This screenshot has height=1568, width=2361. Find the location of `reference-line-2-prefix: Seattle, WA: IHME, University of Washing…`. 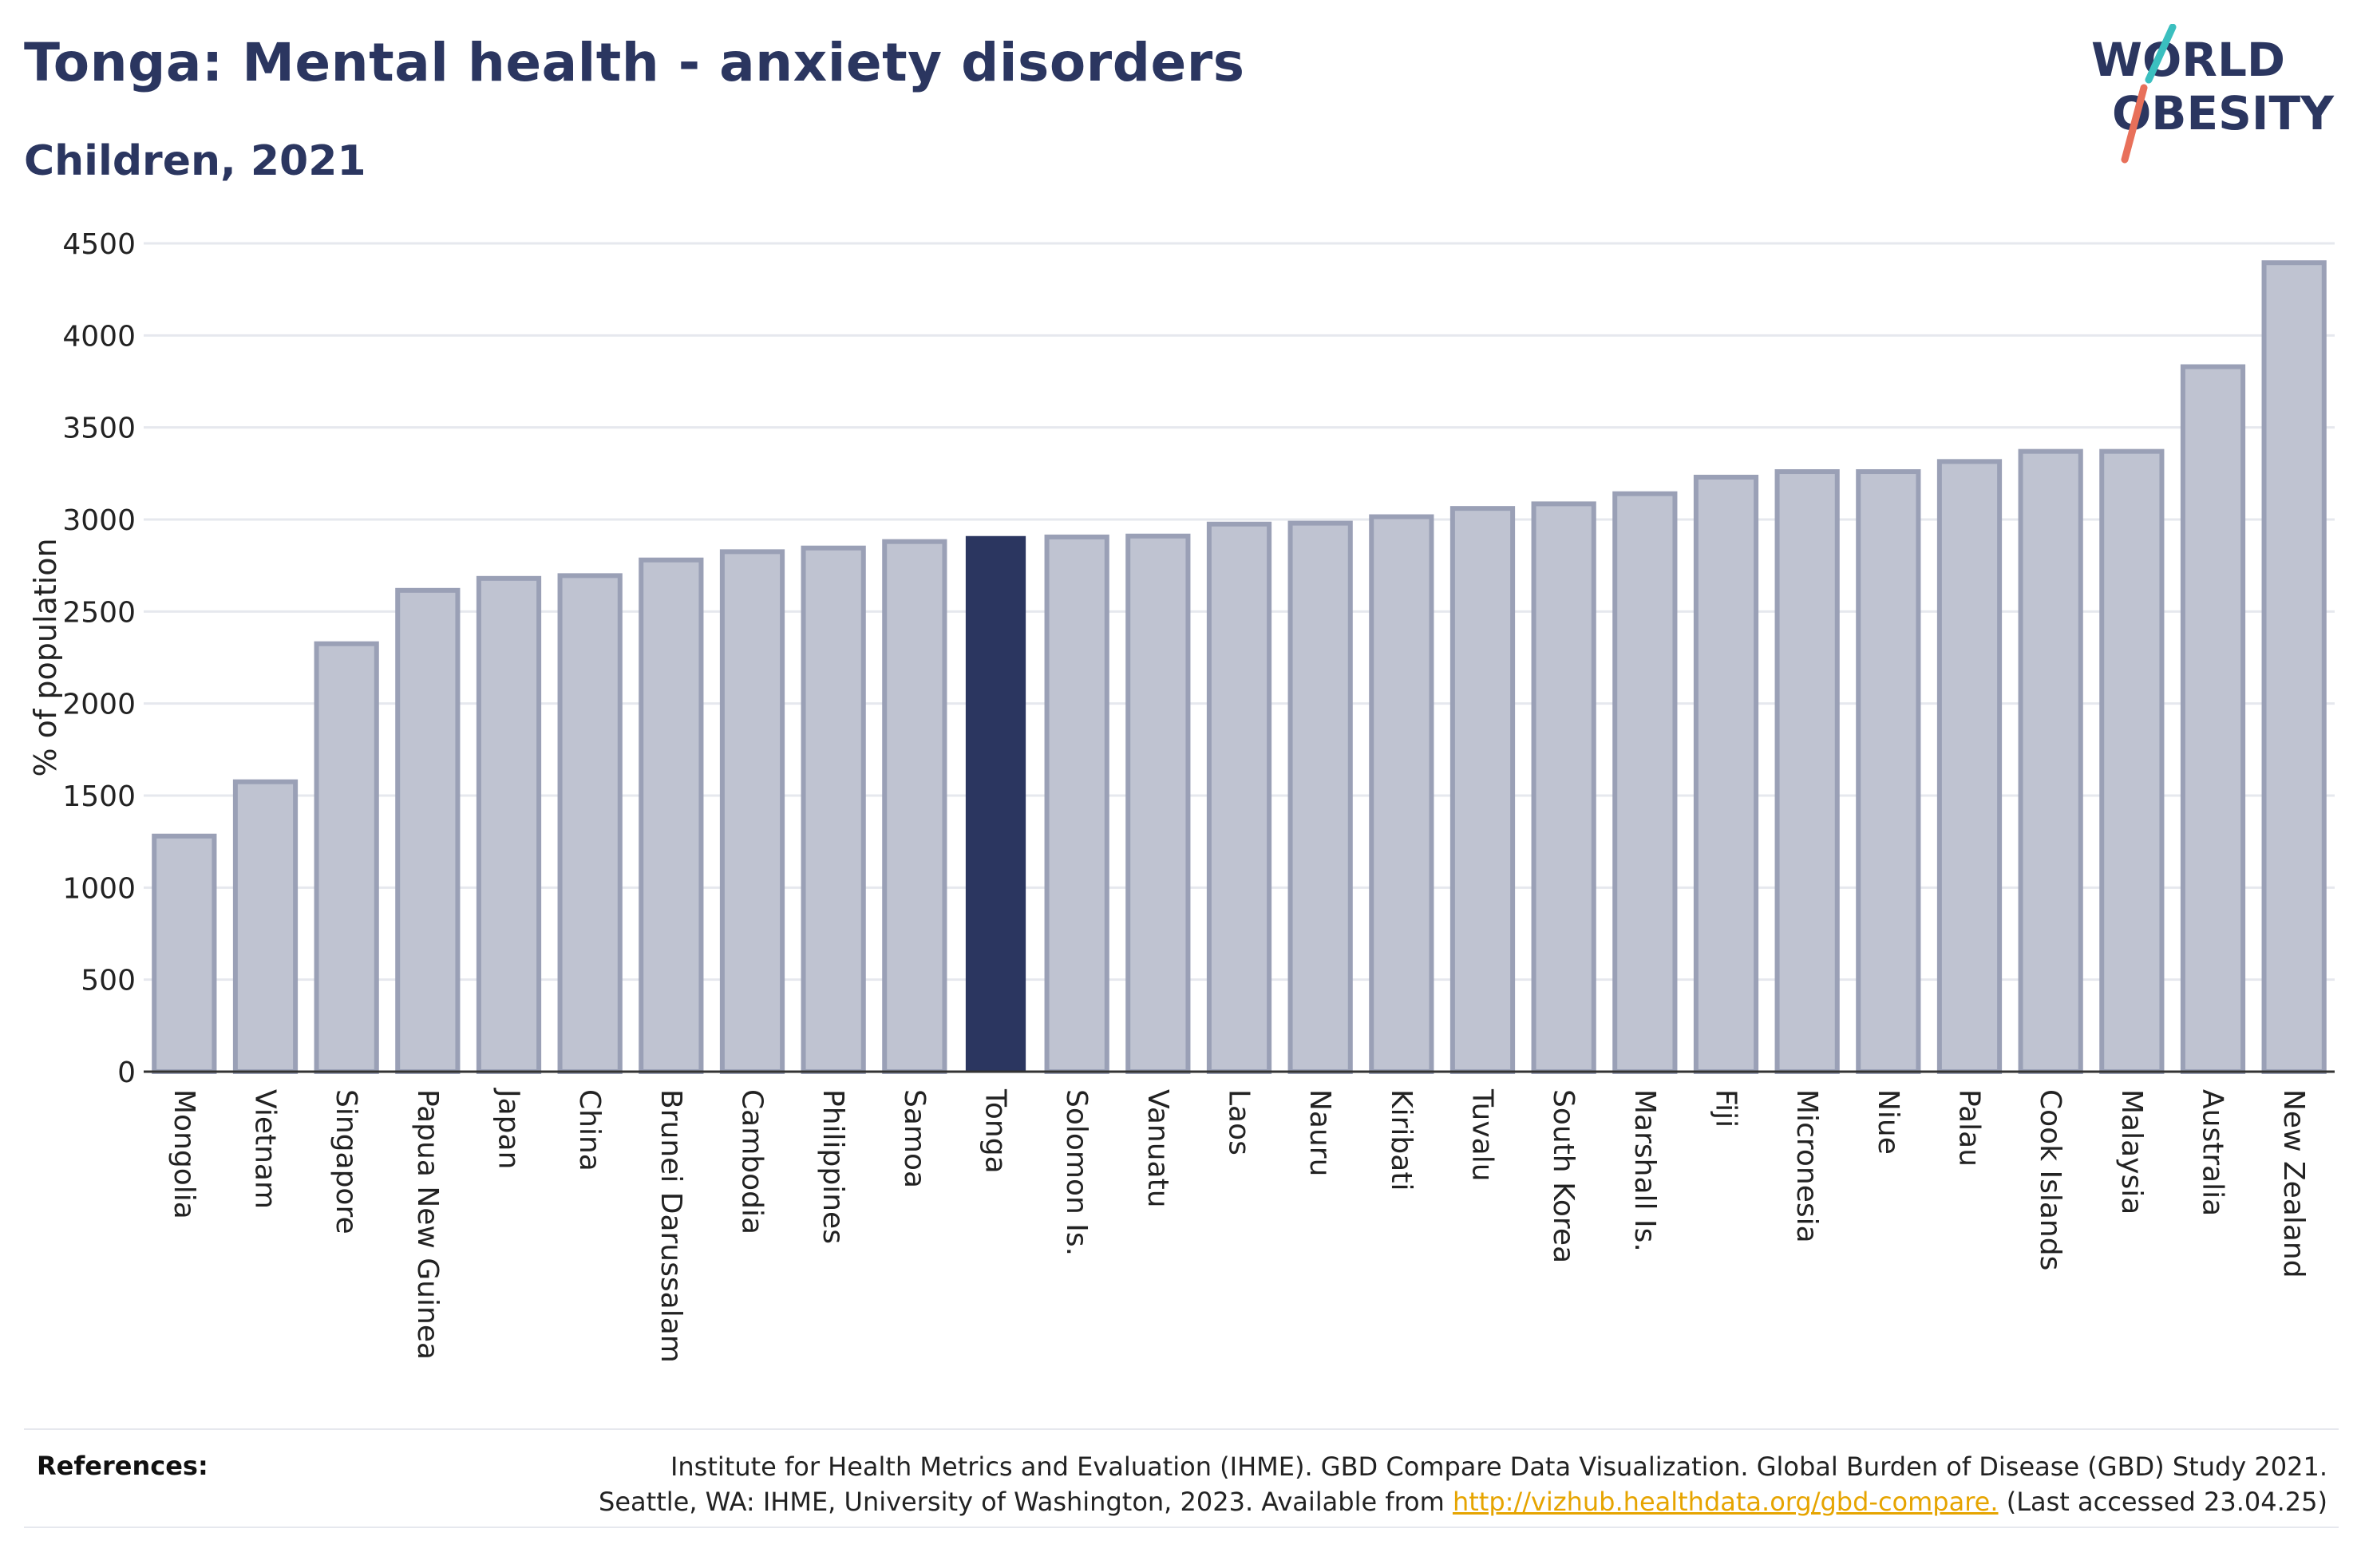

reference-line-2-prefix: Seattle, WA: IHME, University of Washing… is located at coordinates (1026, 1502).